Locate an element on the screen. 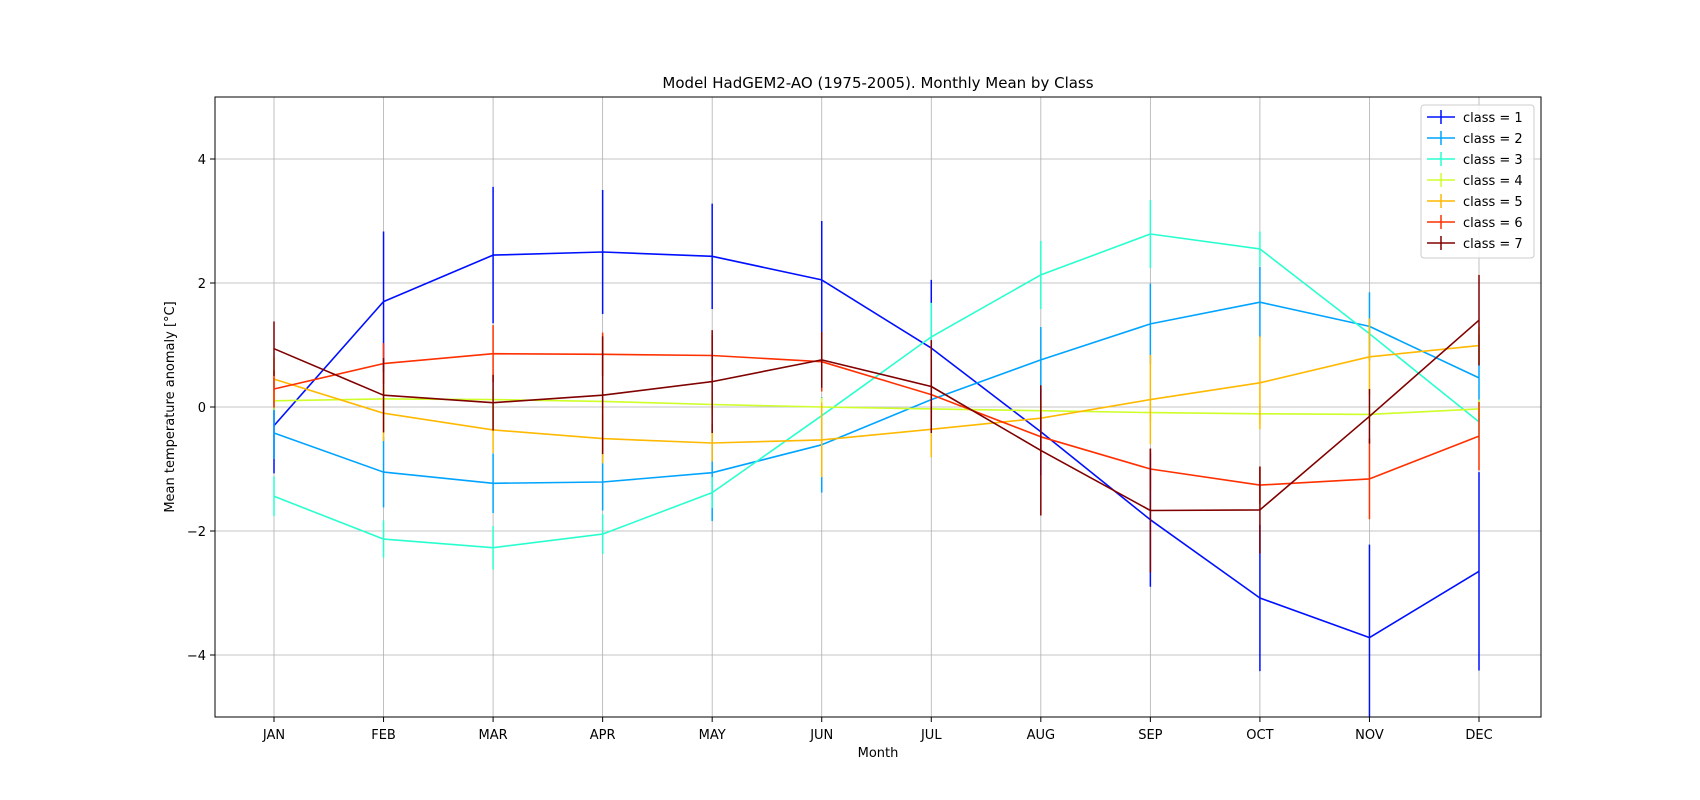  x-tick-label: AUG is located at coordinates (1041, 735).